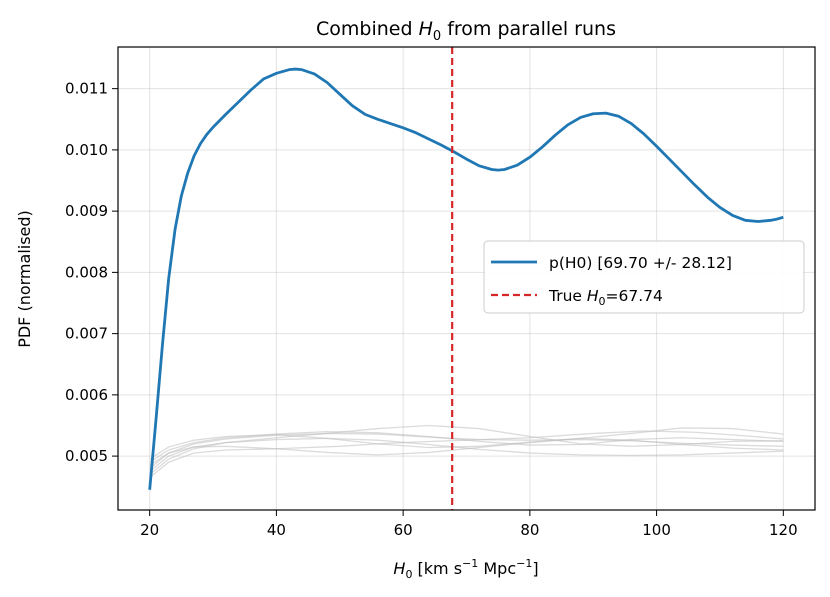 This screenshot has height=597, width=830. Describe the element at coordinates (605, 297) in the screenshot. I see `legend-reference-label: True H0=67.74` at that location.